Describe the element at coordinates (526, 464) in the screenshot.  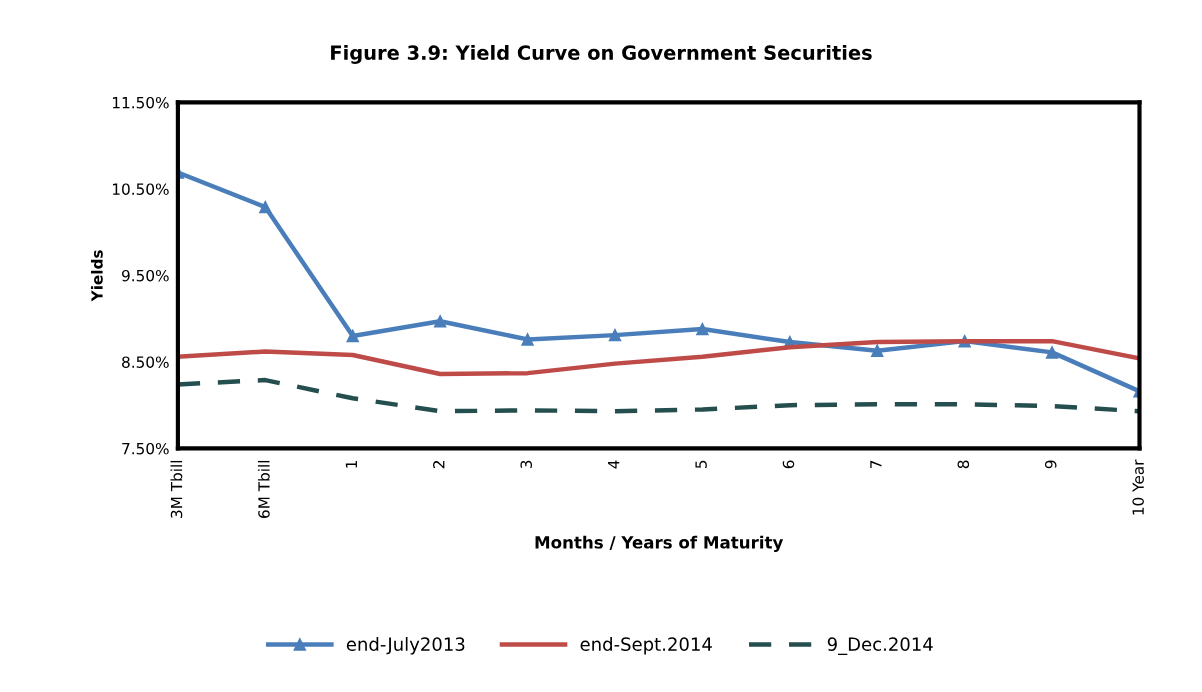
I see `x-tick-label: 3` at that location.